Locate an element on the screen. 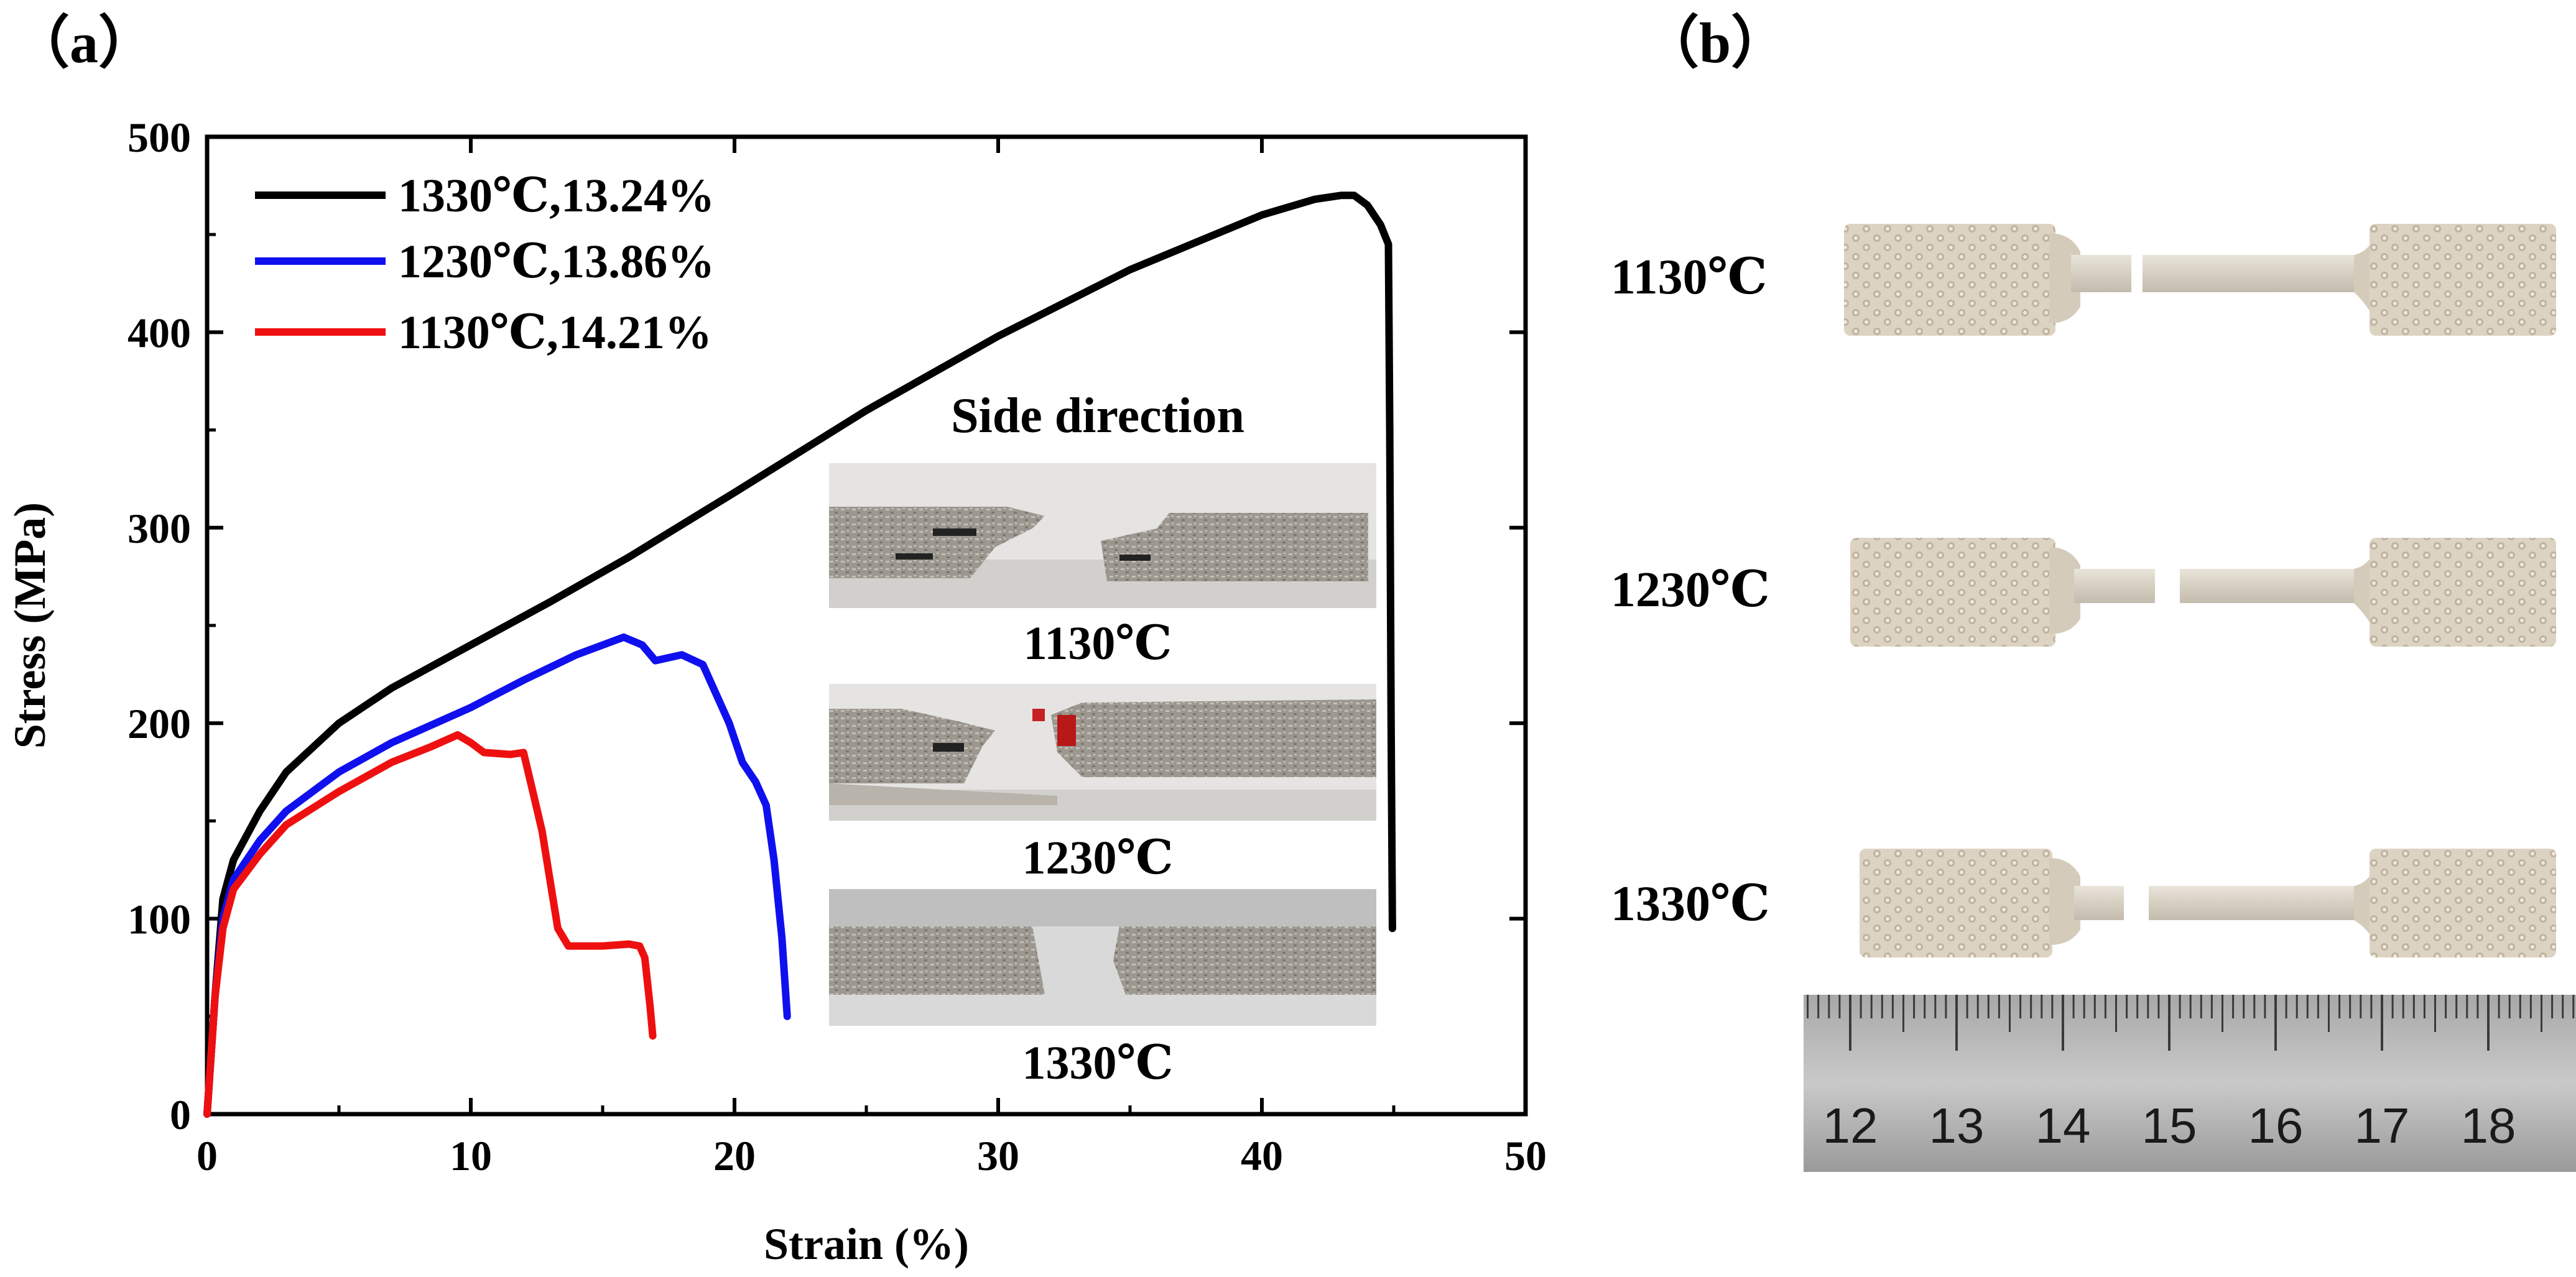 This screenshot has height=1277, width=2576. x-tick-label: 40 is located at coordinates (1262, 1155).